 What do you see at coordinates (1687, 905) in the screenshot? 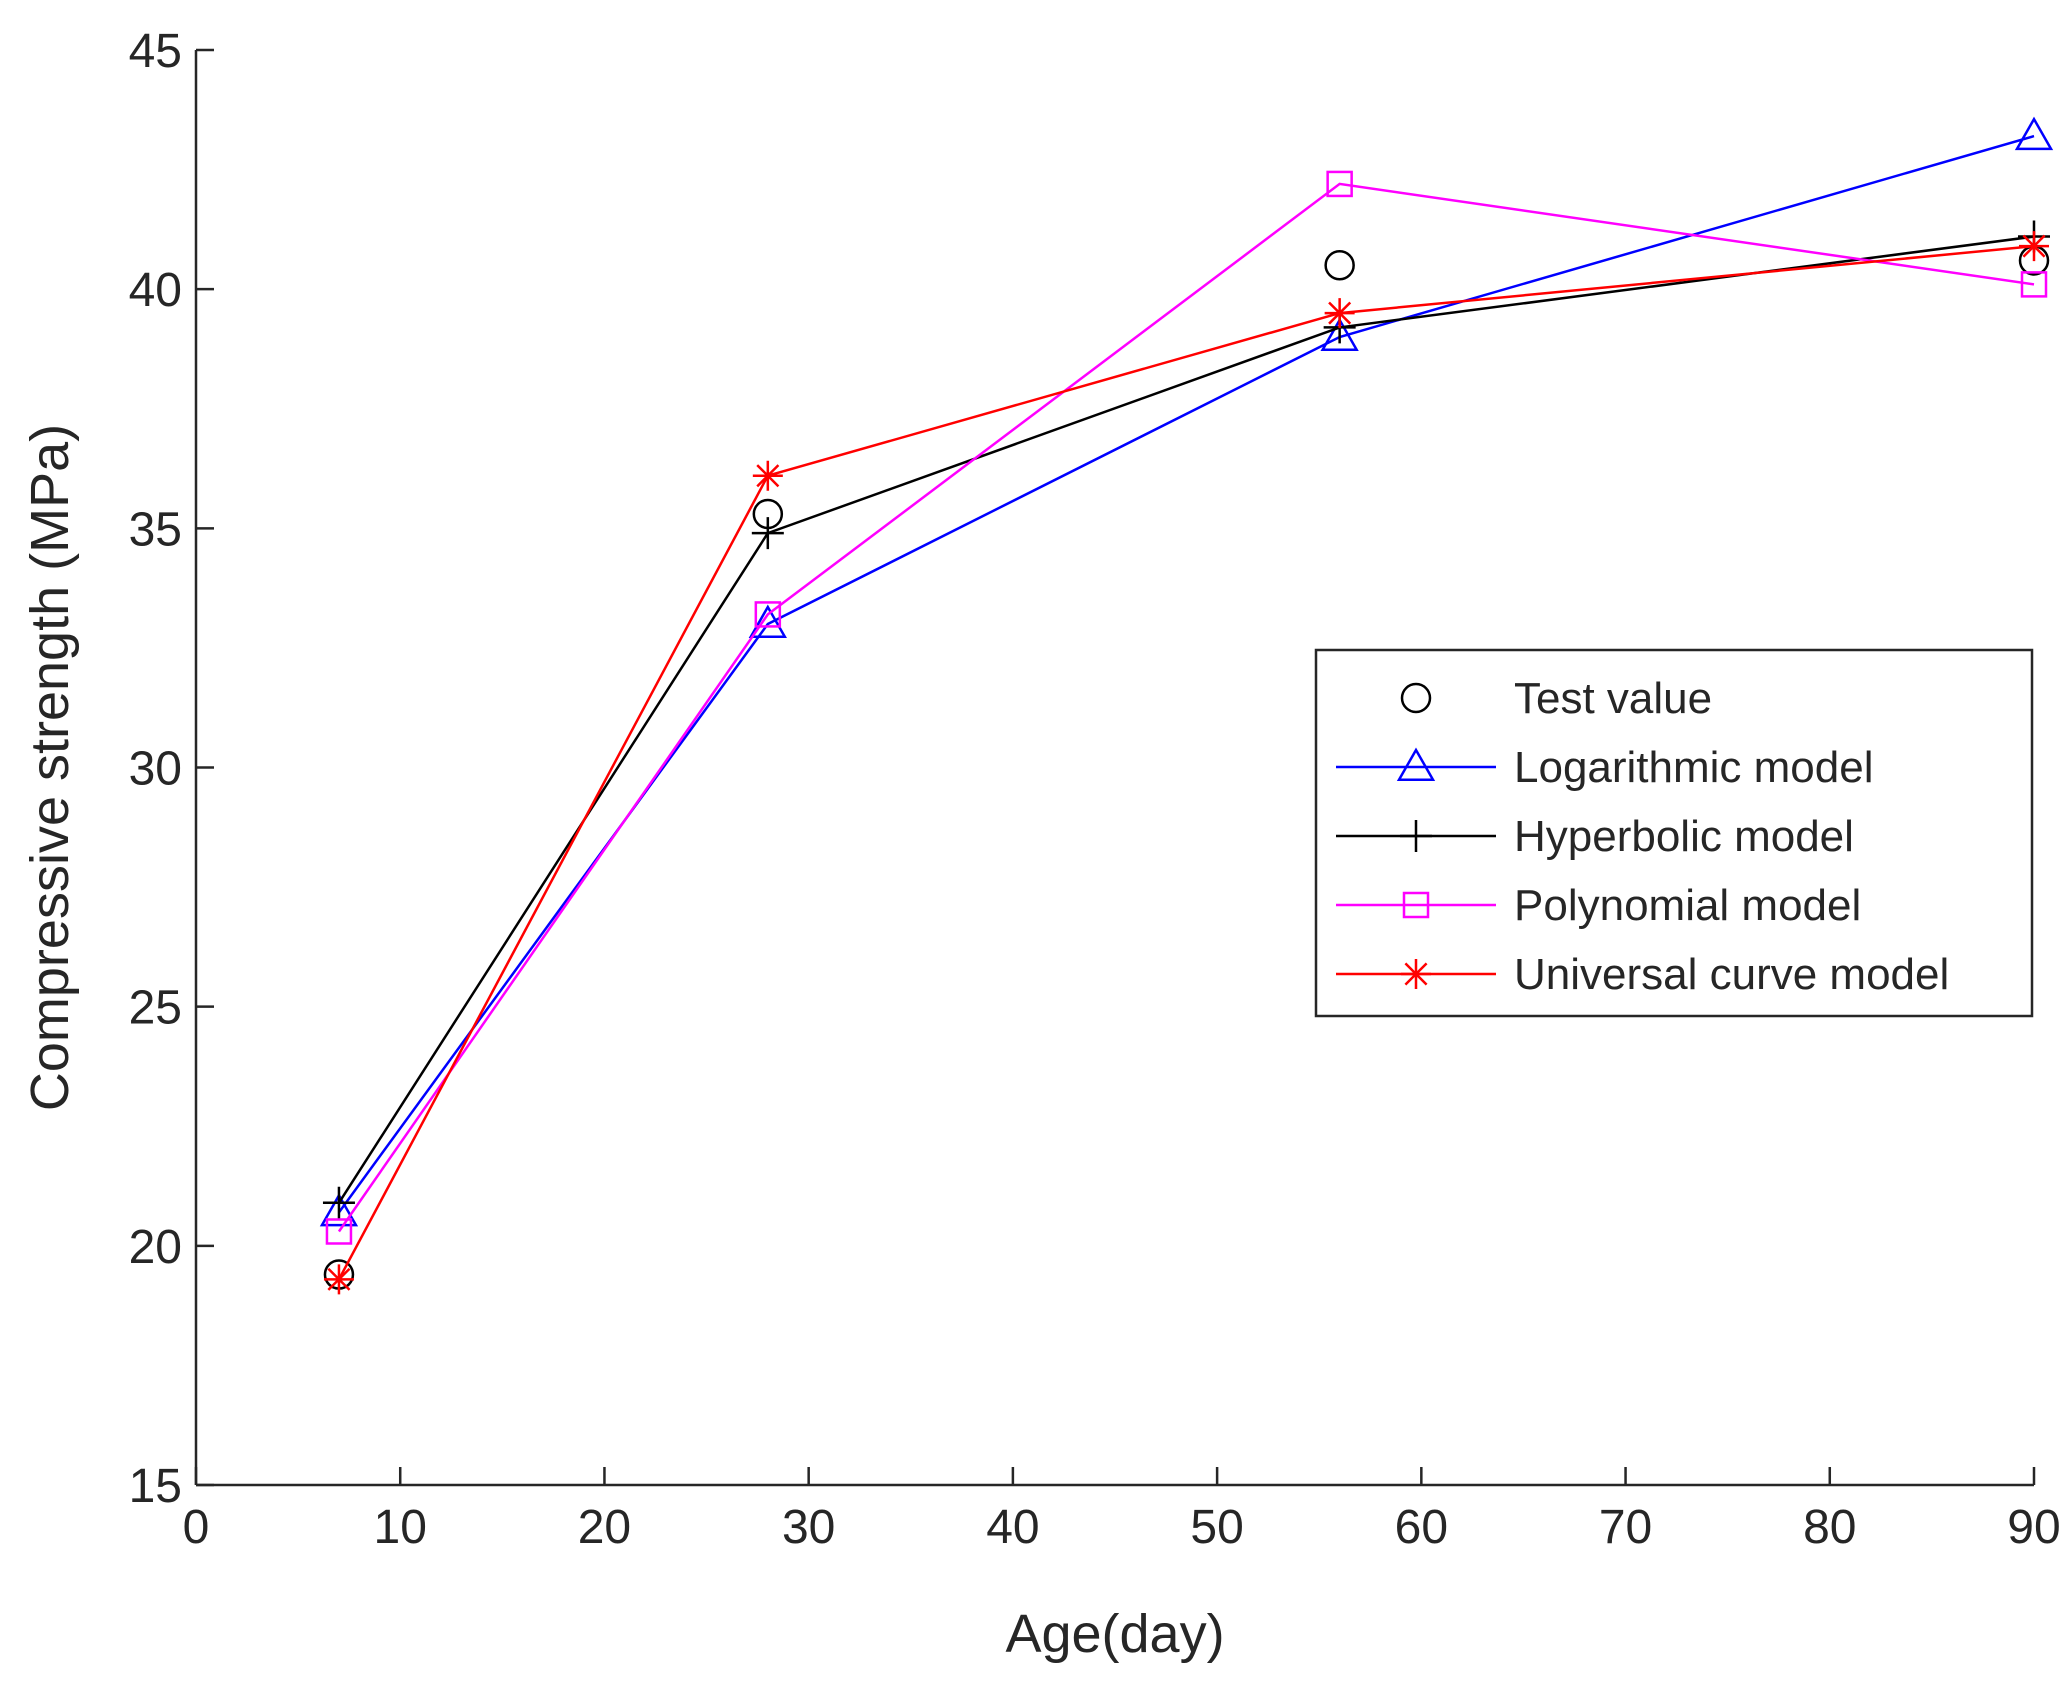
I see `legend-label-polynomial-model: Polynomial model` at bounding box center [1687, 905].